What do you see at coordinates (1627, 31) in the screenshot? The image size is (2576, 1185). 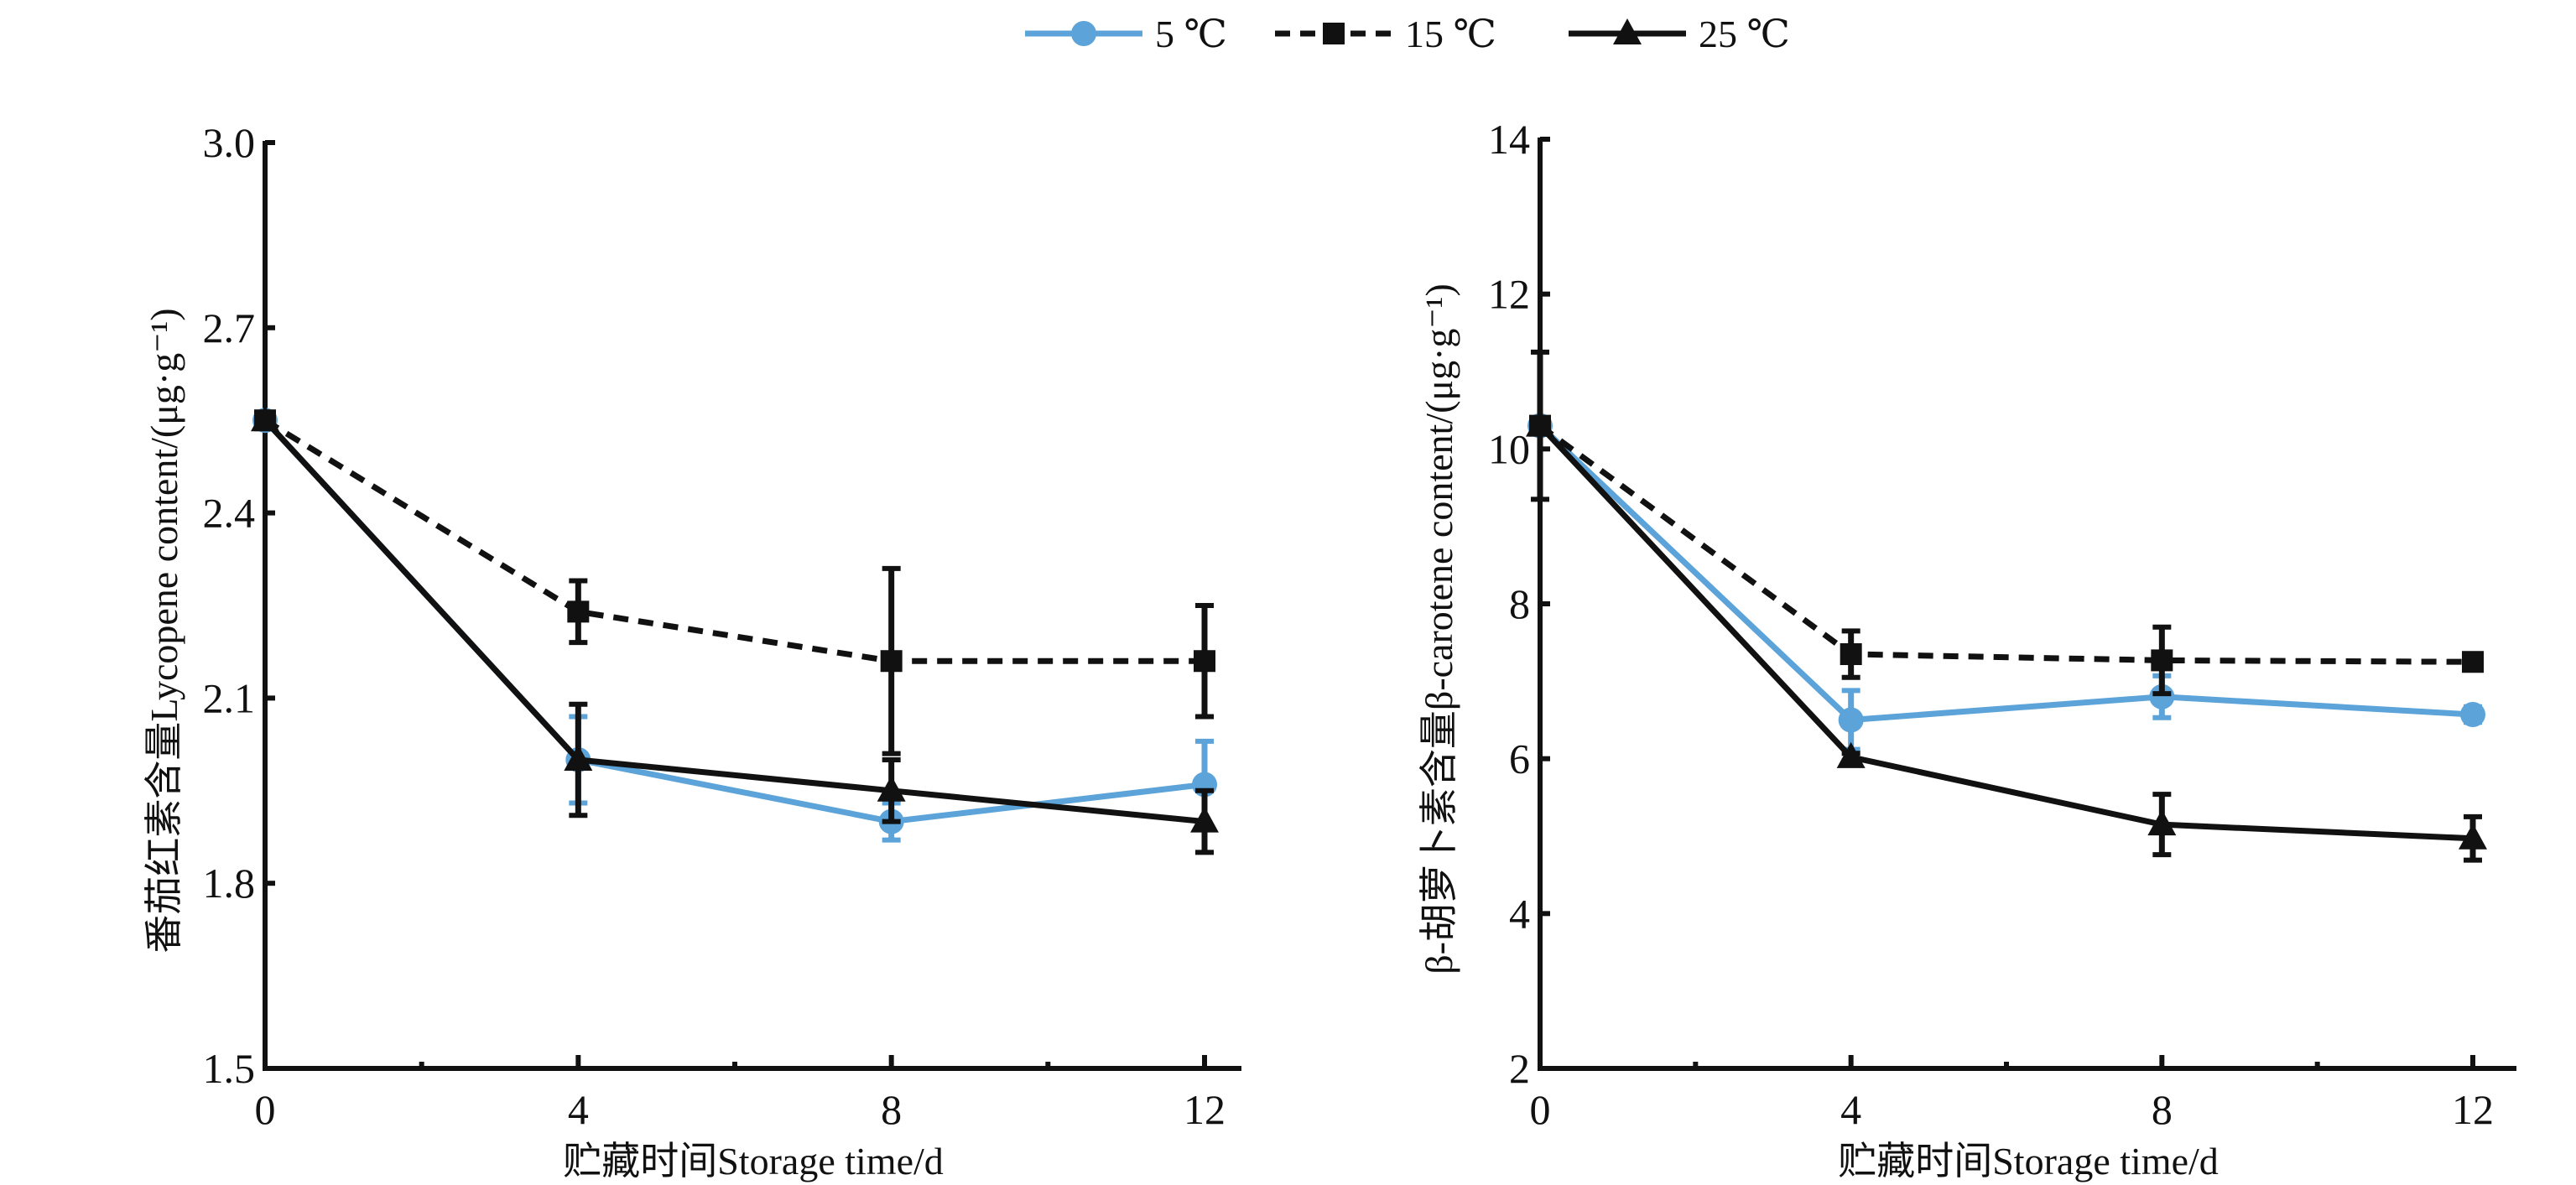 I see `legend-marker-triangle` at bounding box center [1627, 31].